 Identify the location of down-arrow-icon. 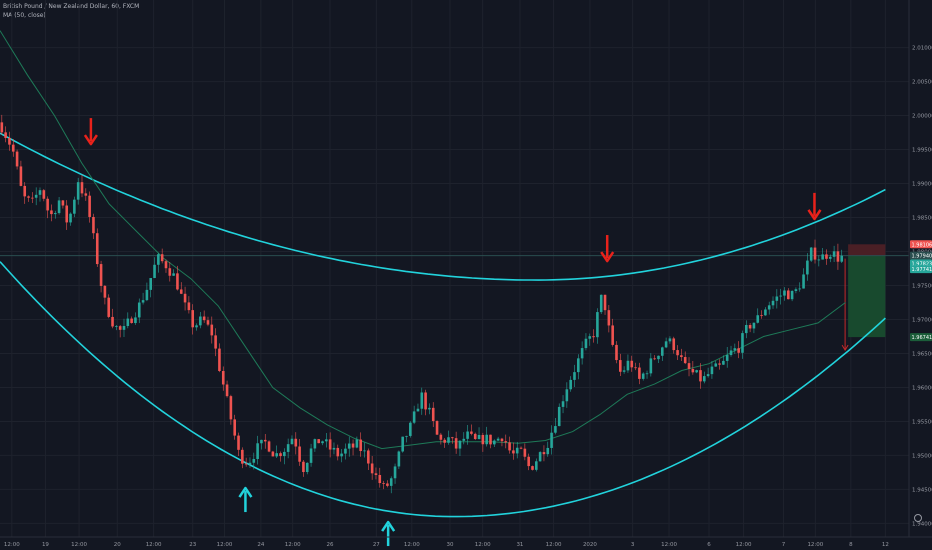
(90, 140).